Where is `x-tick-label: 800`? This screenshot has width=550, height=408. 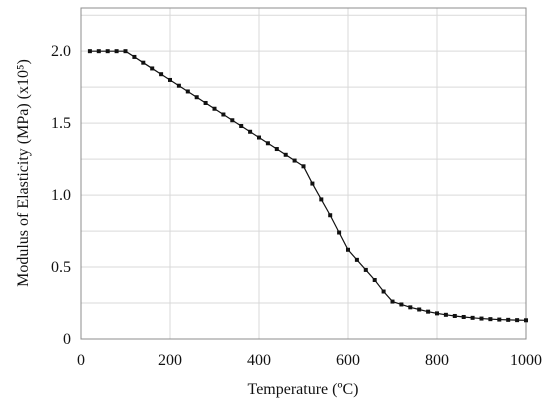
x-tick-label: 800 is located at coordinates (437, 360).